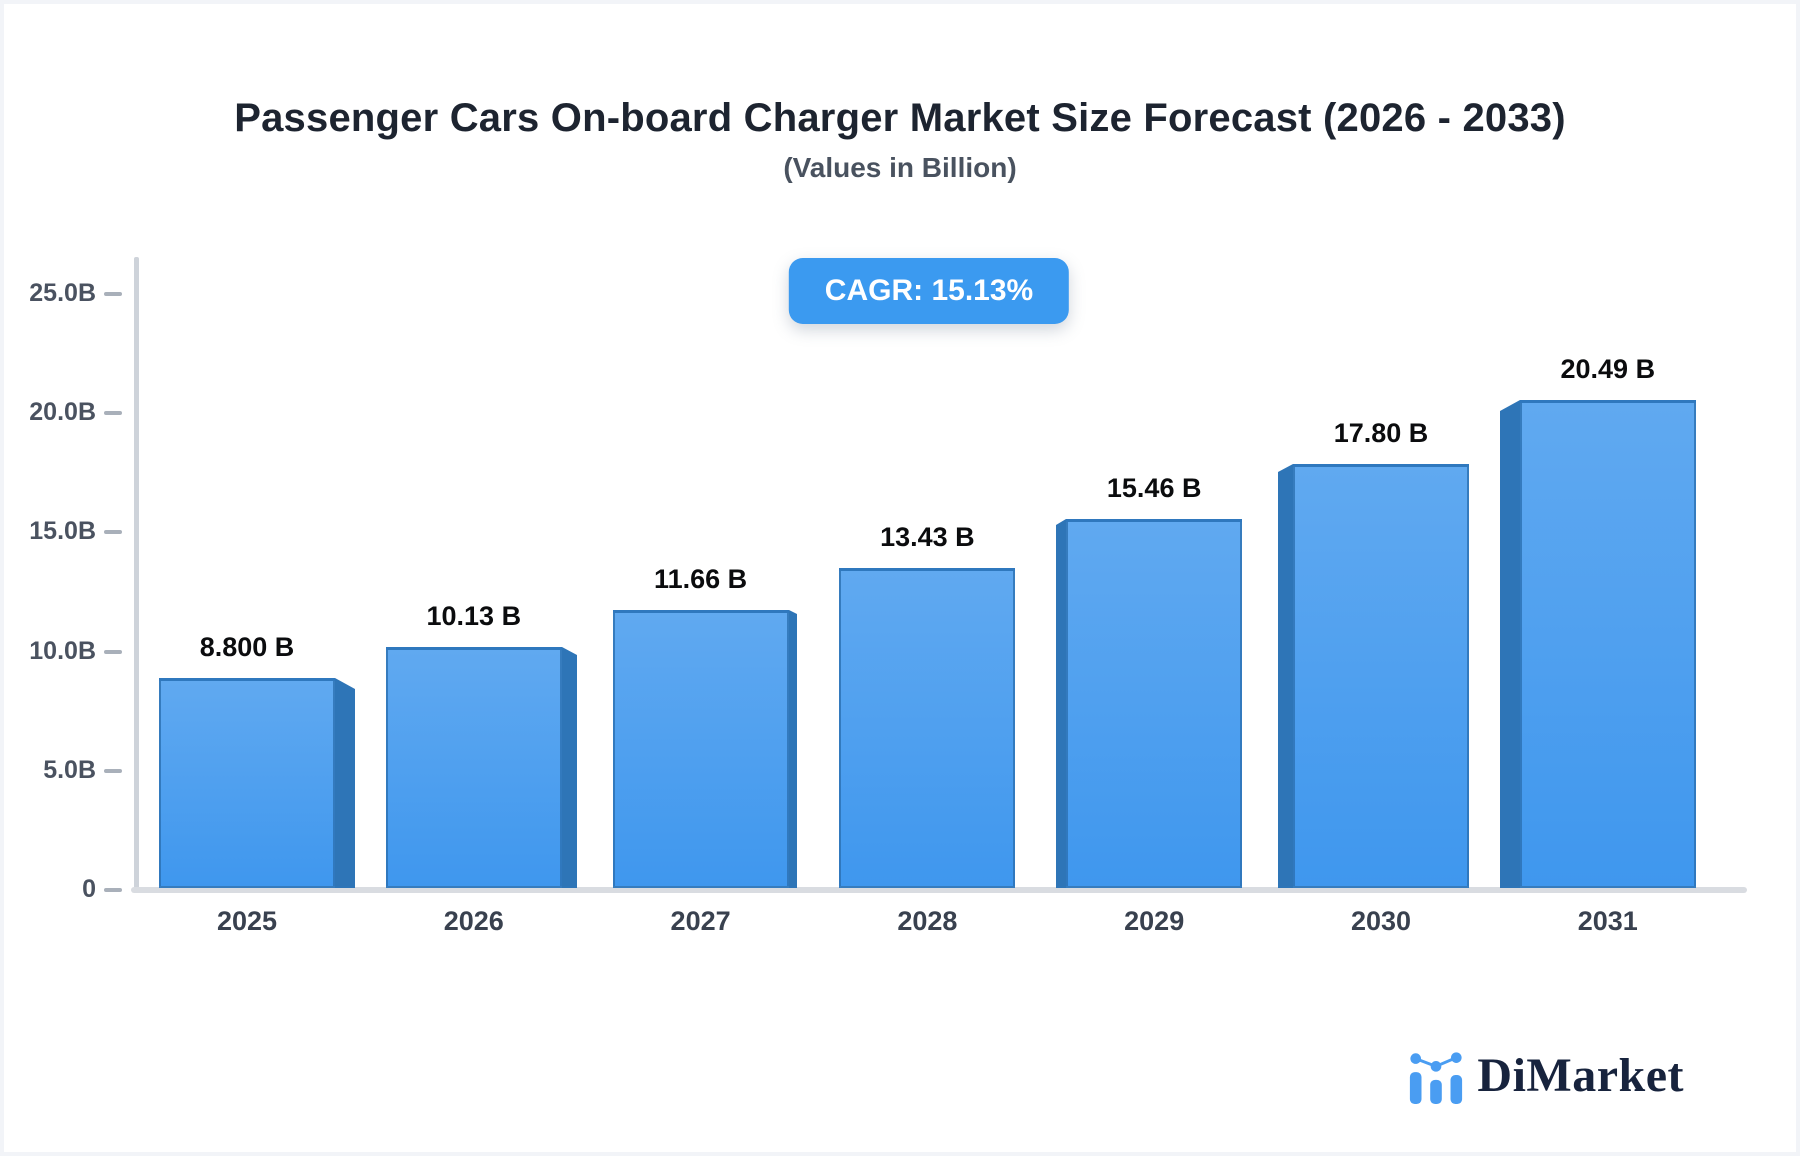  Describe the element at coordinates (927, 537) in the screenshot. I see `bar-value-label: 13.43 B` at that location.